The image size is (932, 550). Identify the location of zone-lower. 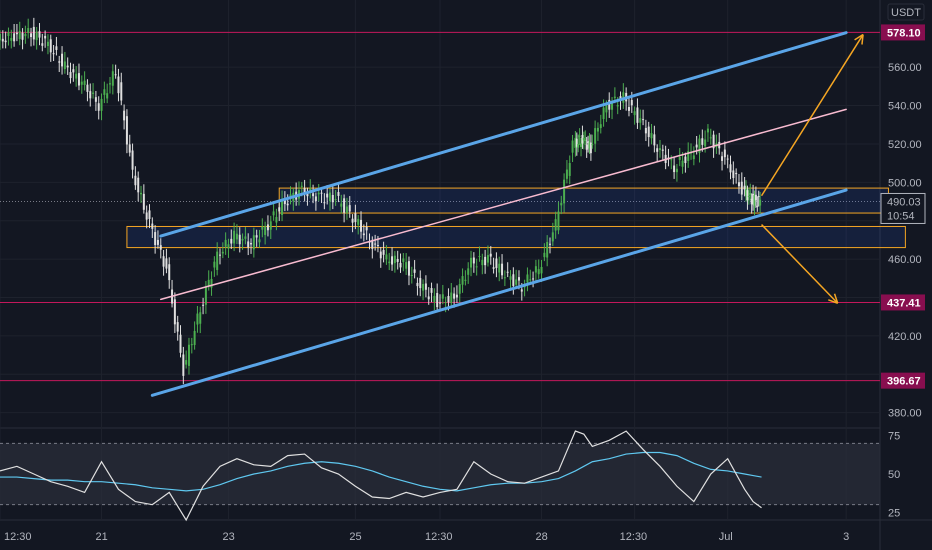
(516, 237).